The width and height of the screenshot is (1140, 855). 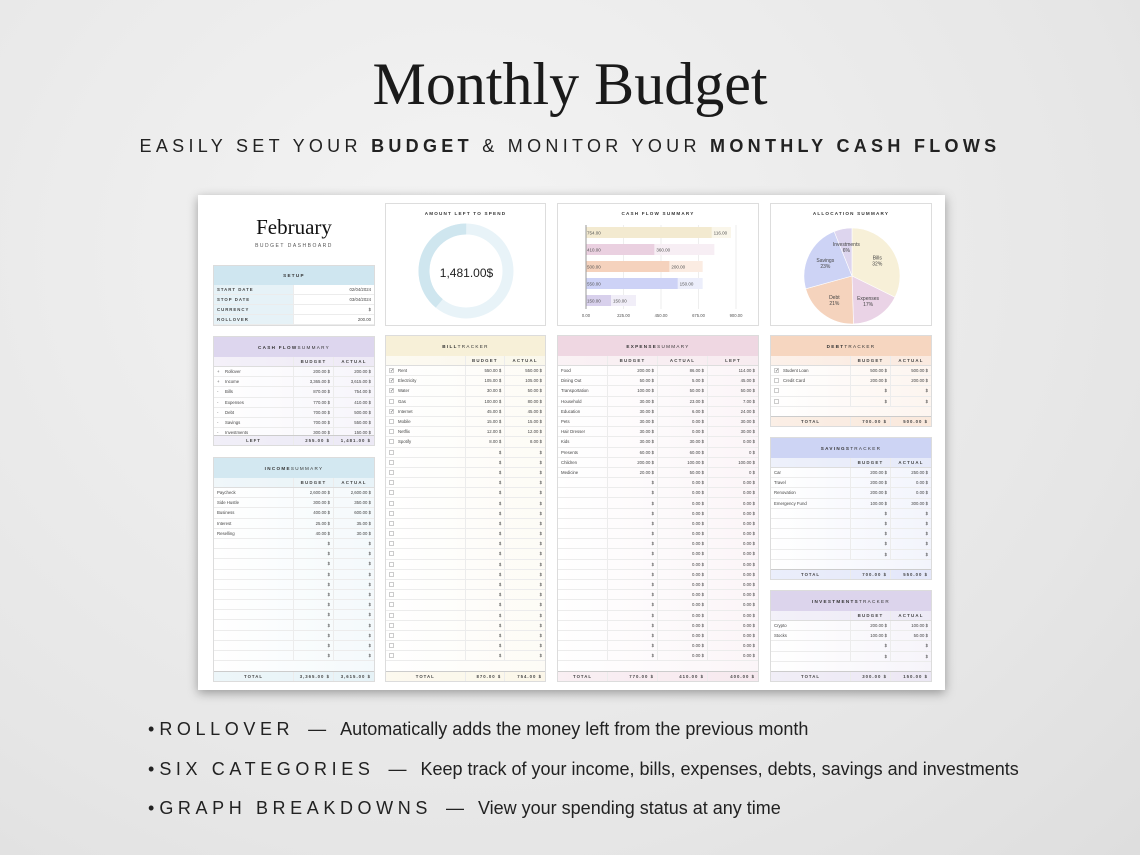 What do you see at coordinates (404, 391) in the screenshot?
I see `row-label: Water` at bounding box center [404, 391].